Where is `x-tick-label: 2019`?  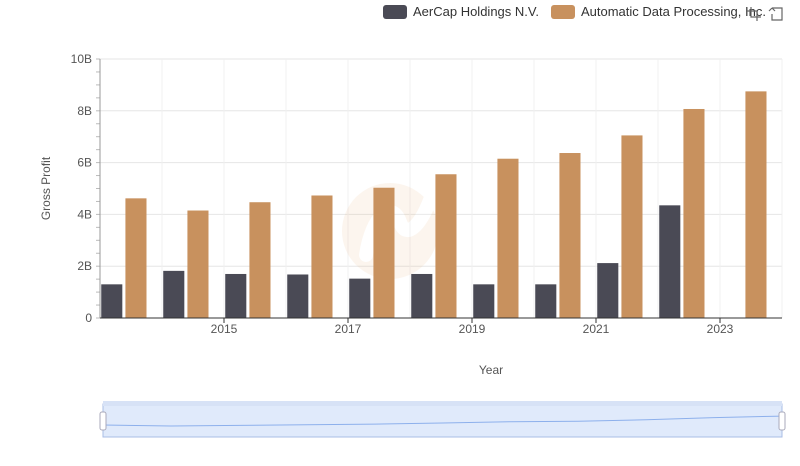
x-tick-label: 2019 is located at coordinates (472, 329).